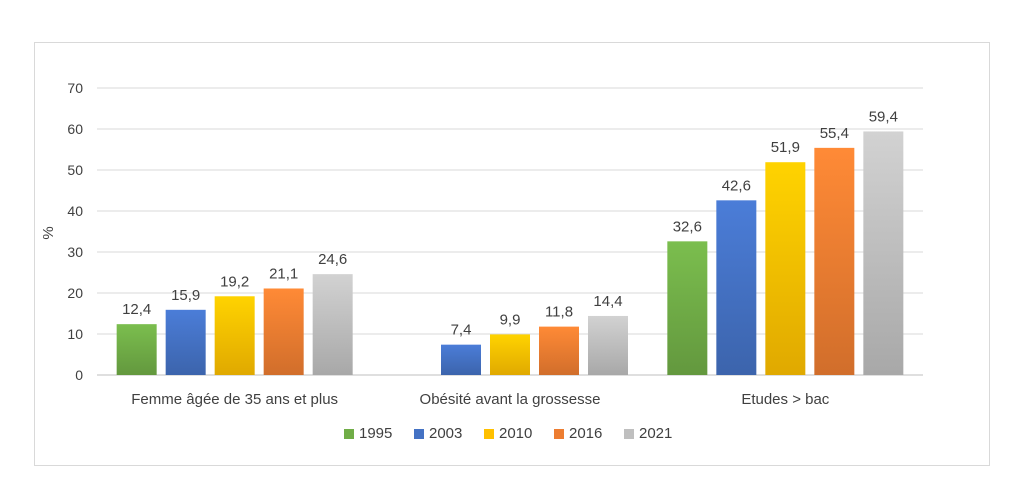  I want to click on y-tick-label: 20, so click(75, 293).